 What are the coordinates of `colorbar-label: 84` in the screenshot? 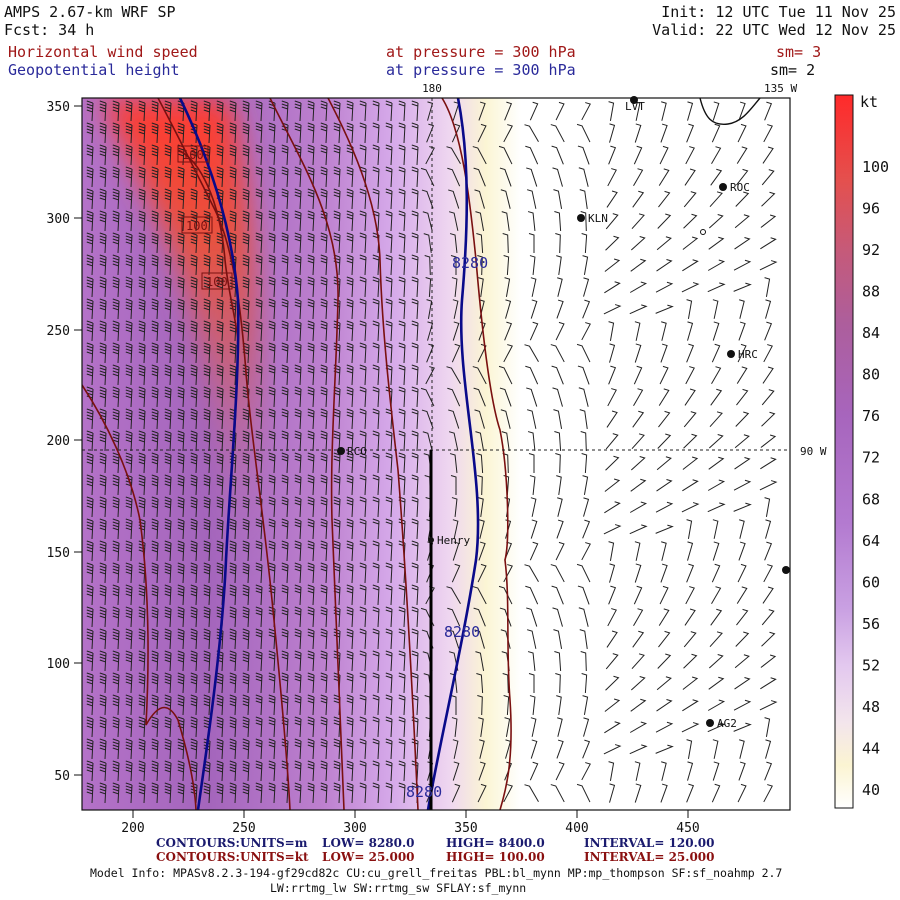 It's located at (871, 333).